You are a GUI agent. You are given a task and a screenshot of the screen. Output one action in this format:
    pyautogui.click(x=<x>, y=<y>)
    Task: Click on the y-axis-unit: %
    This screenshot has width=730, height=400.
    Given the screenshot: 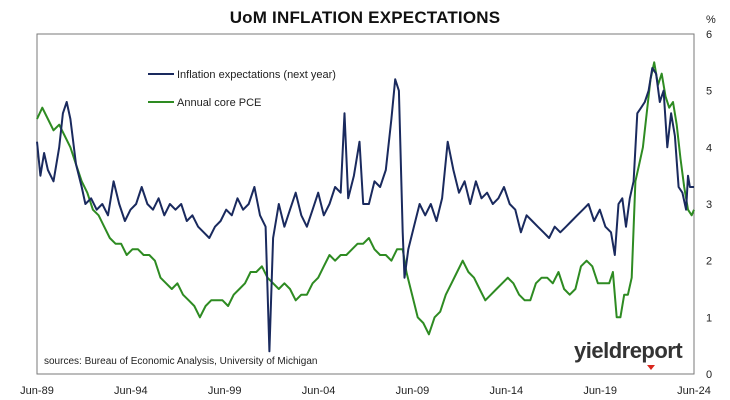 What is the action you would take?
    pyautogui.click(x=711, y=20)
    